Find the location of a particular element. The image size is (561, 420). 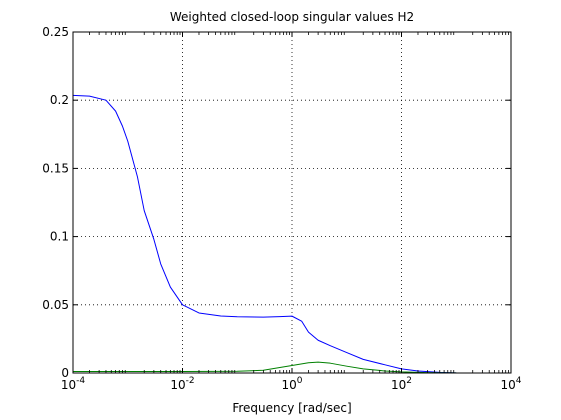

y-tick-label: 0.05 is located at coordinates (55, 305).